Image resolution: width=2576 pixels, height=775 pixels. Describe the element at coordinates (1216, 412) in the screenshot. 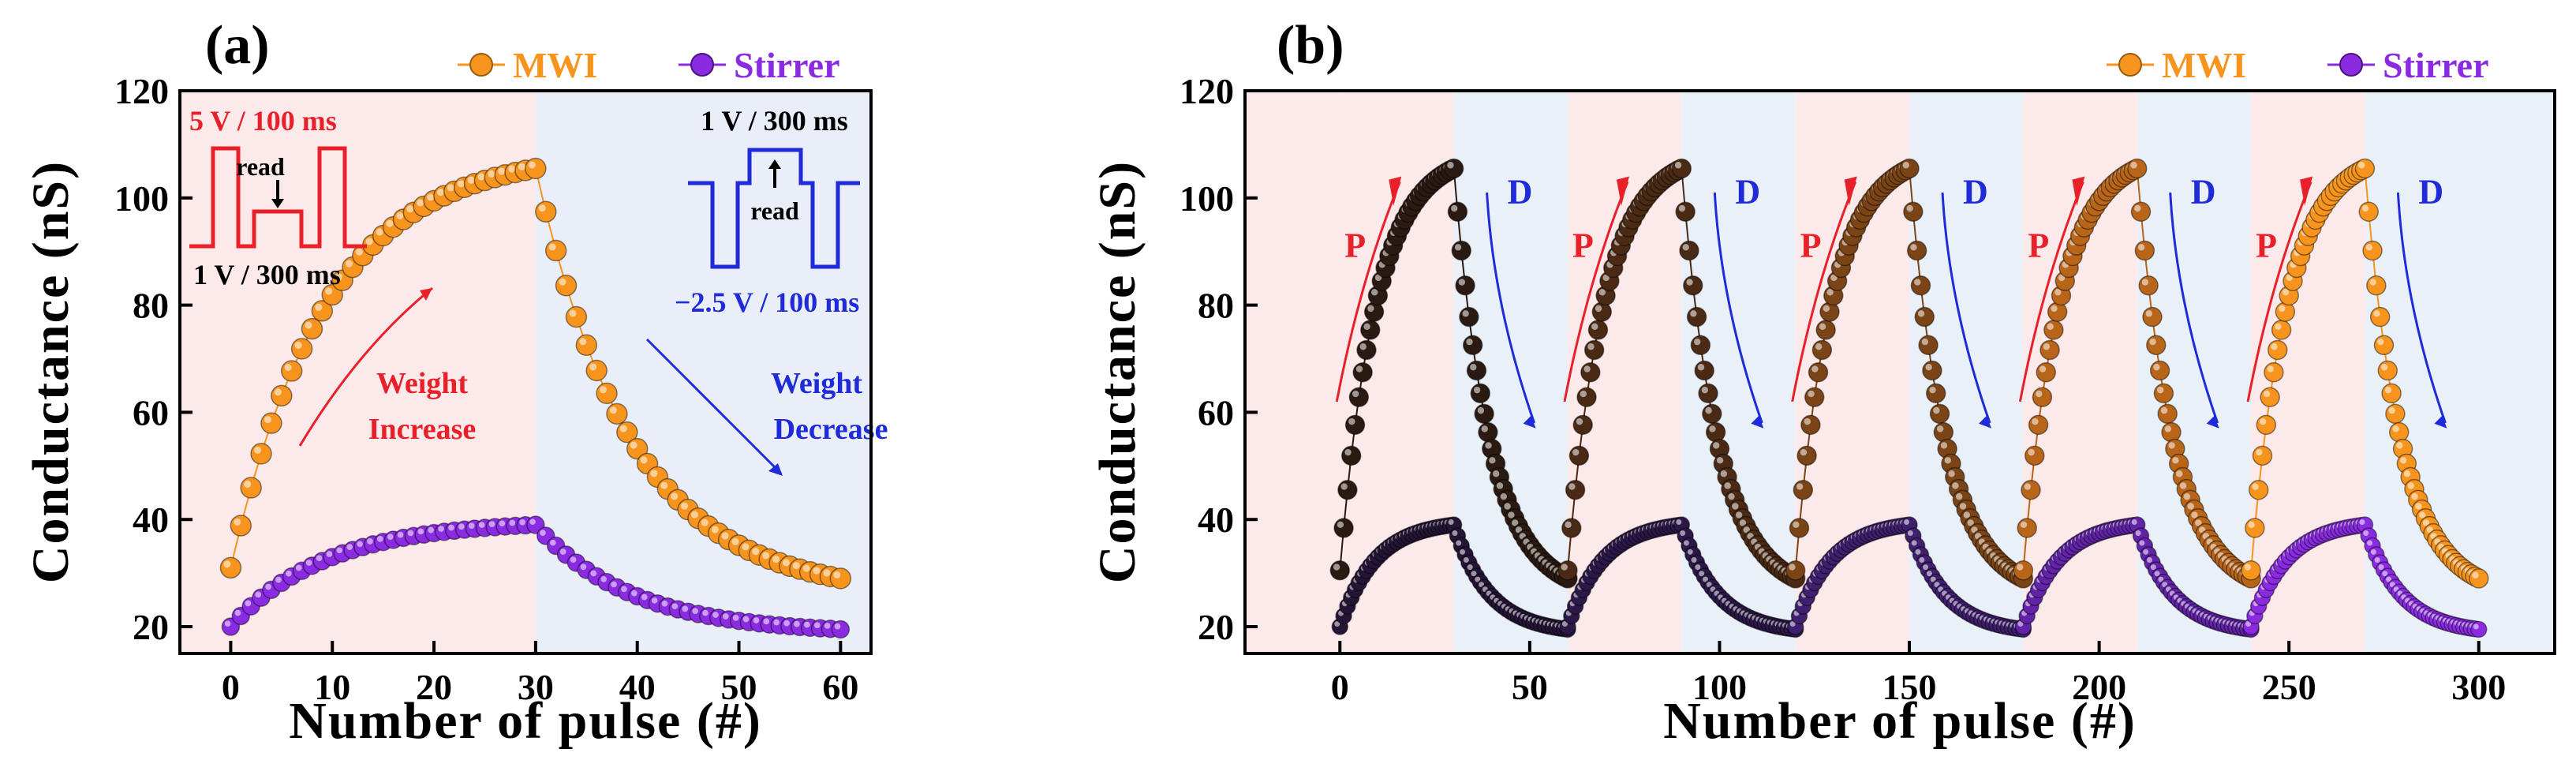

I see `y-tick-label: 60` at that location.